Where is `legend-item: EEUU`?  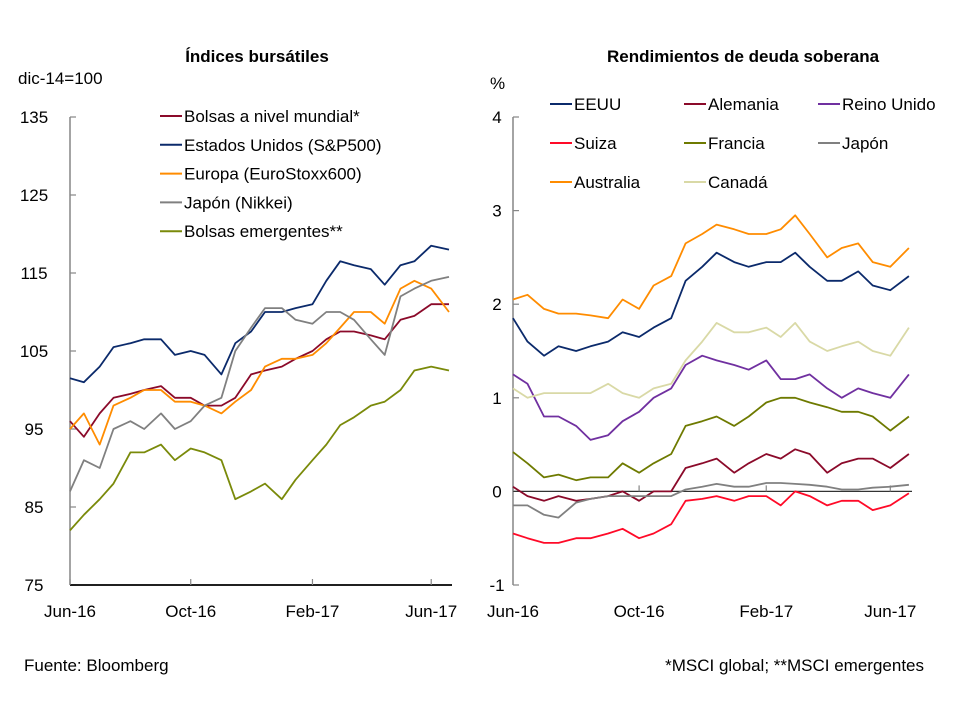 legend-item: EEUU is located at coordinates (585, 104).